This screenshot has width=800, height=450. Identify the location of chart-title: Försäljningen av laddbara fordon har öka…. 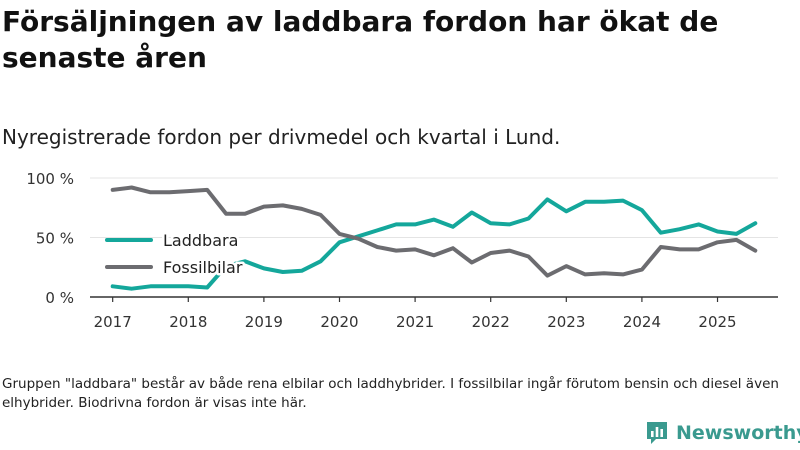
(360, 39).